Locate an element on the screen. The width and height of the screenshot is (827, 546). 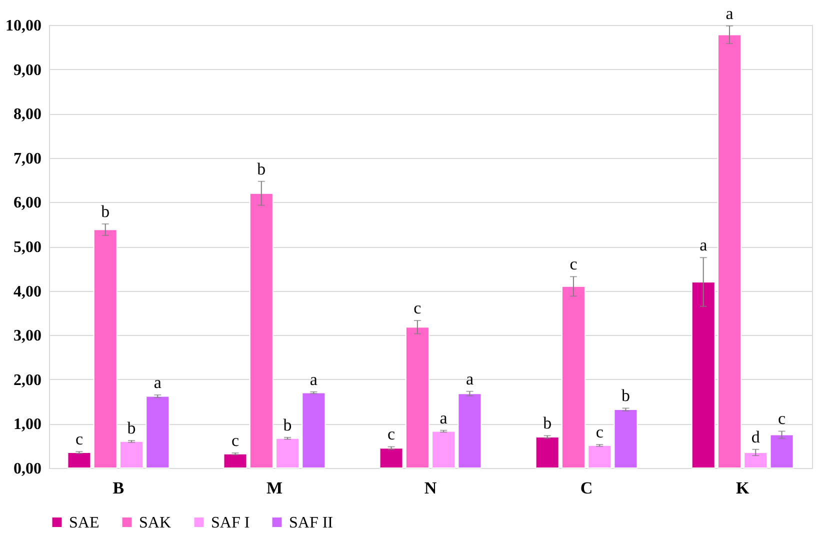
y-tick-label: 7,00 is located at coordinates (28, 159).